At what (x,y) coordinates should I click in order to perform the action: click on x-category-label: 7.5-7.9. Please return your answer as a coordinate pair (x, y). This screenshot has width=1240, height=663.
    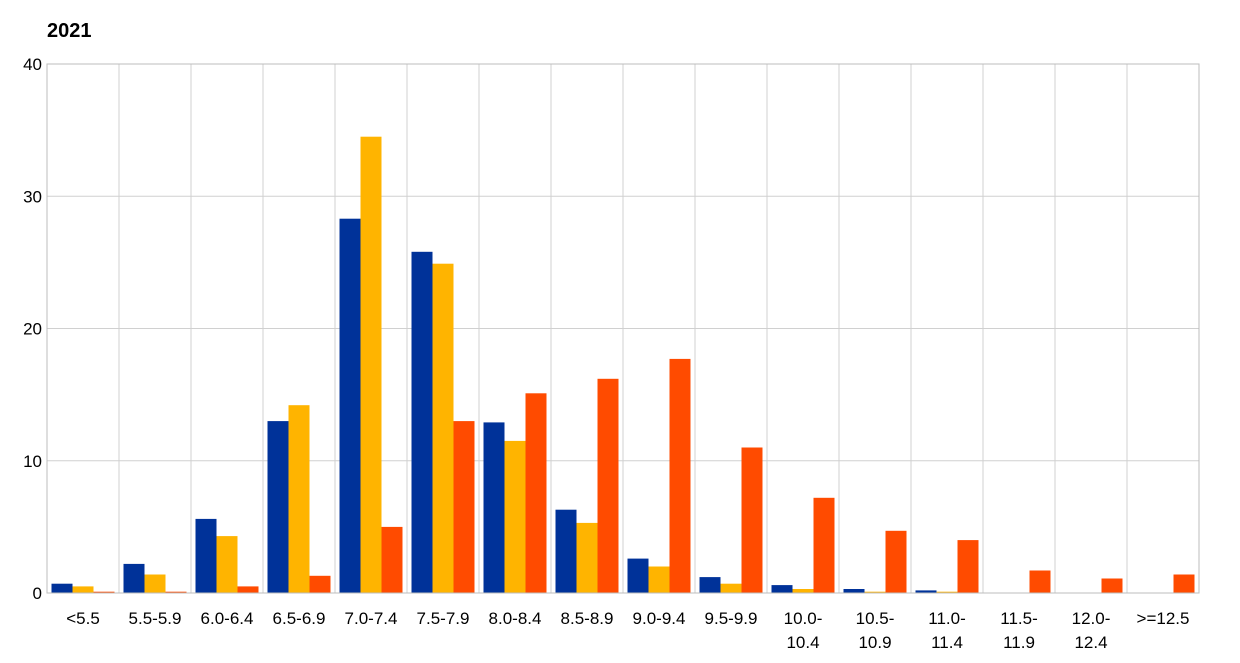
    Looking at the image, I should click on (443, 618).